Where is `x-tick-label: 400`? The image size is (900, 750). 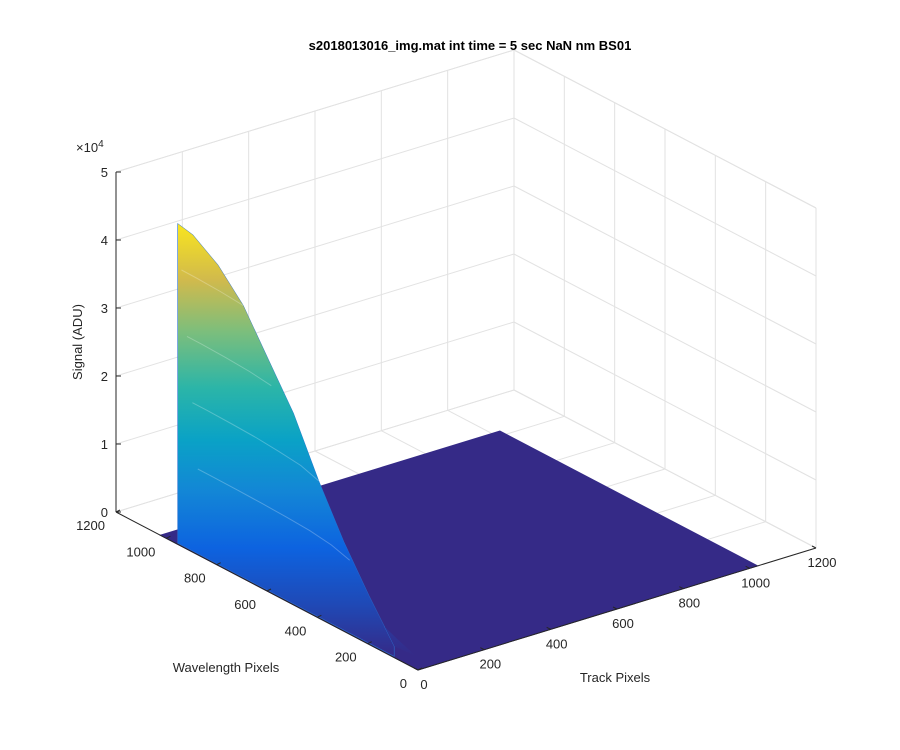
x-tick-label: 400 is located at coordinates (557, 643).